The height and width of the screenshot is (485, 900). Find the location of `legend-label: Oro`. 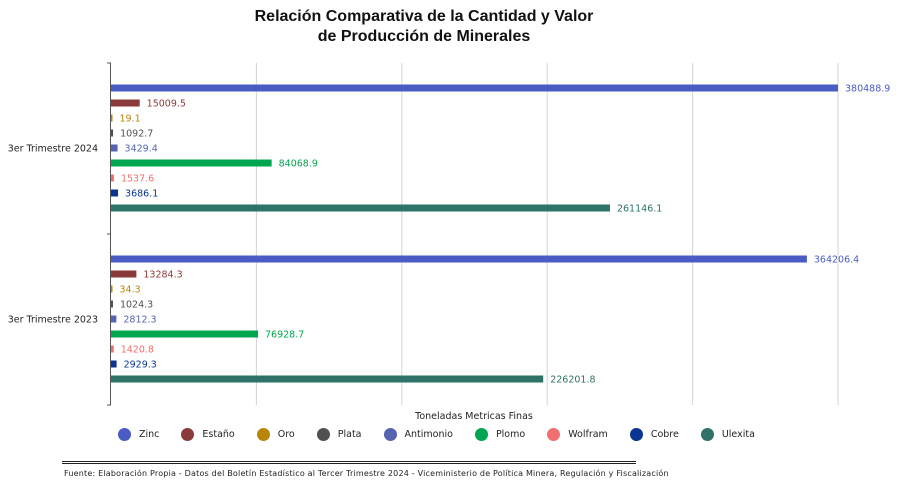

legend-label: Oro is located at coordinates (286, 434).